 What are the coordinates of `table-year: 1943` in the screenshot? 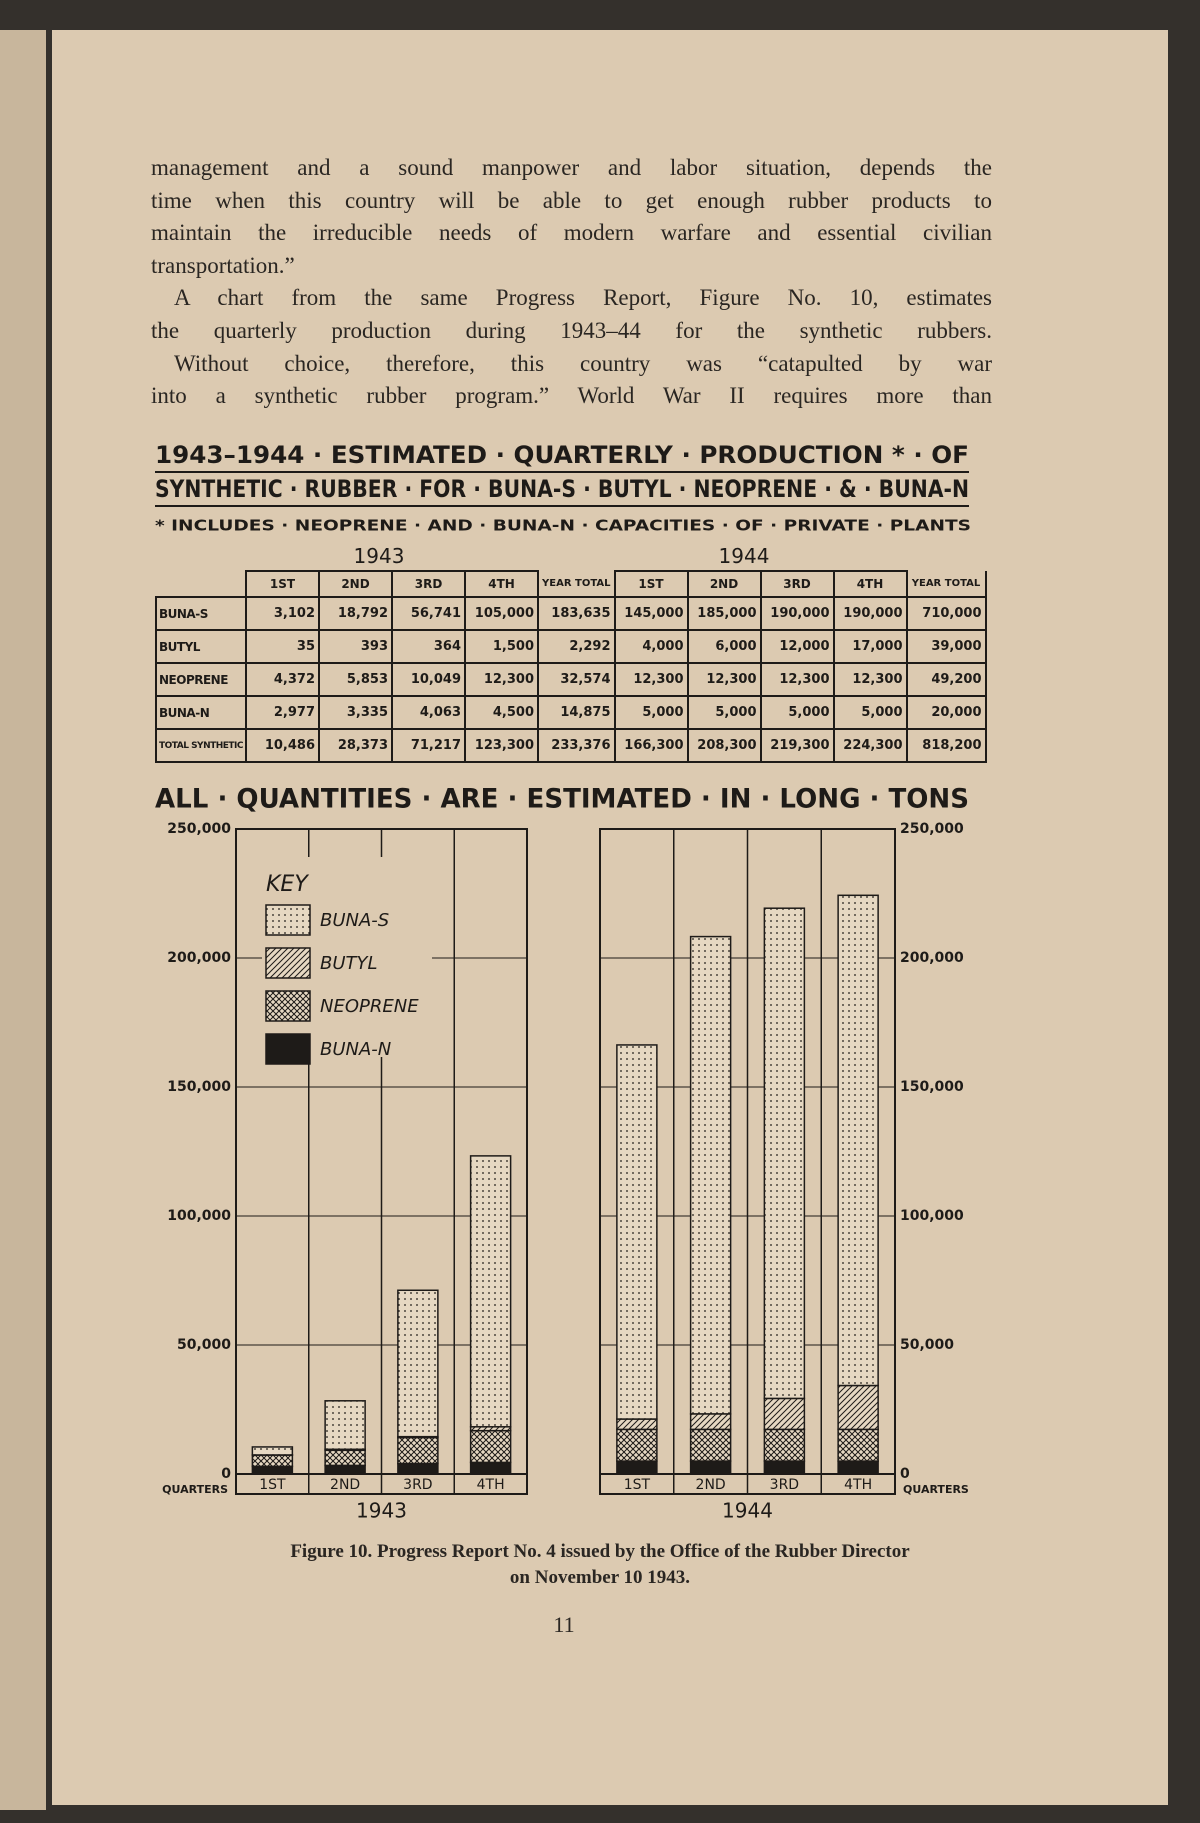 It's located at (379, 556).